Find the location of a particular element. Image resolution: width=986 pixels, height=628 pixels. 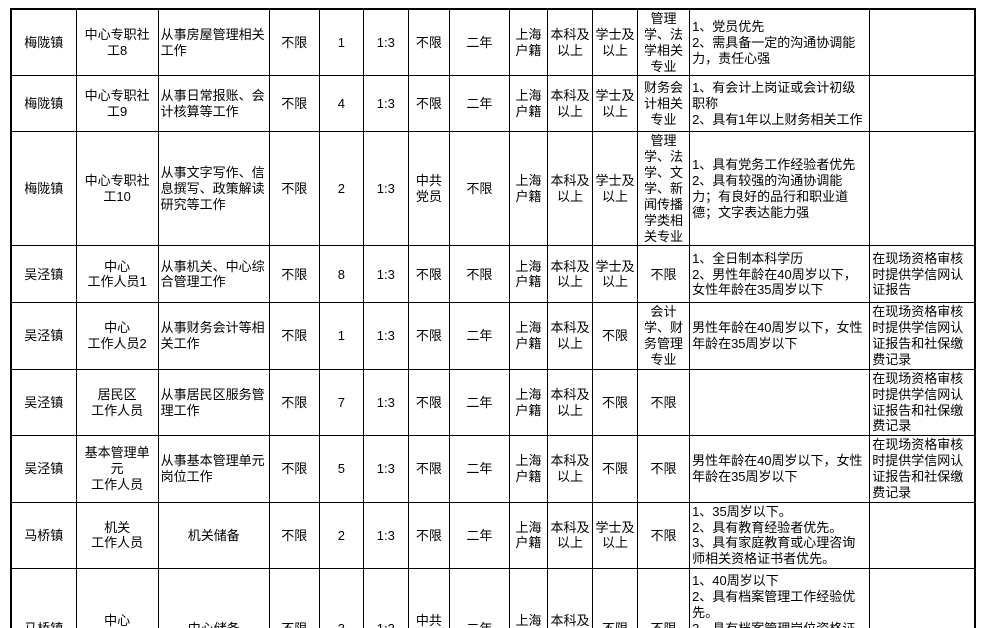

cell-major: 财务会计相关专业 is located at coordinates (664, 104).